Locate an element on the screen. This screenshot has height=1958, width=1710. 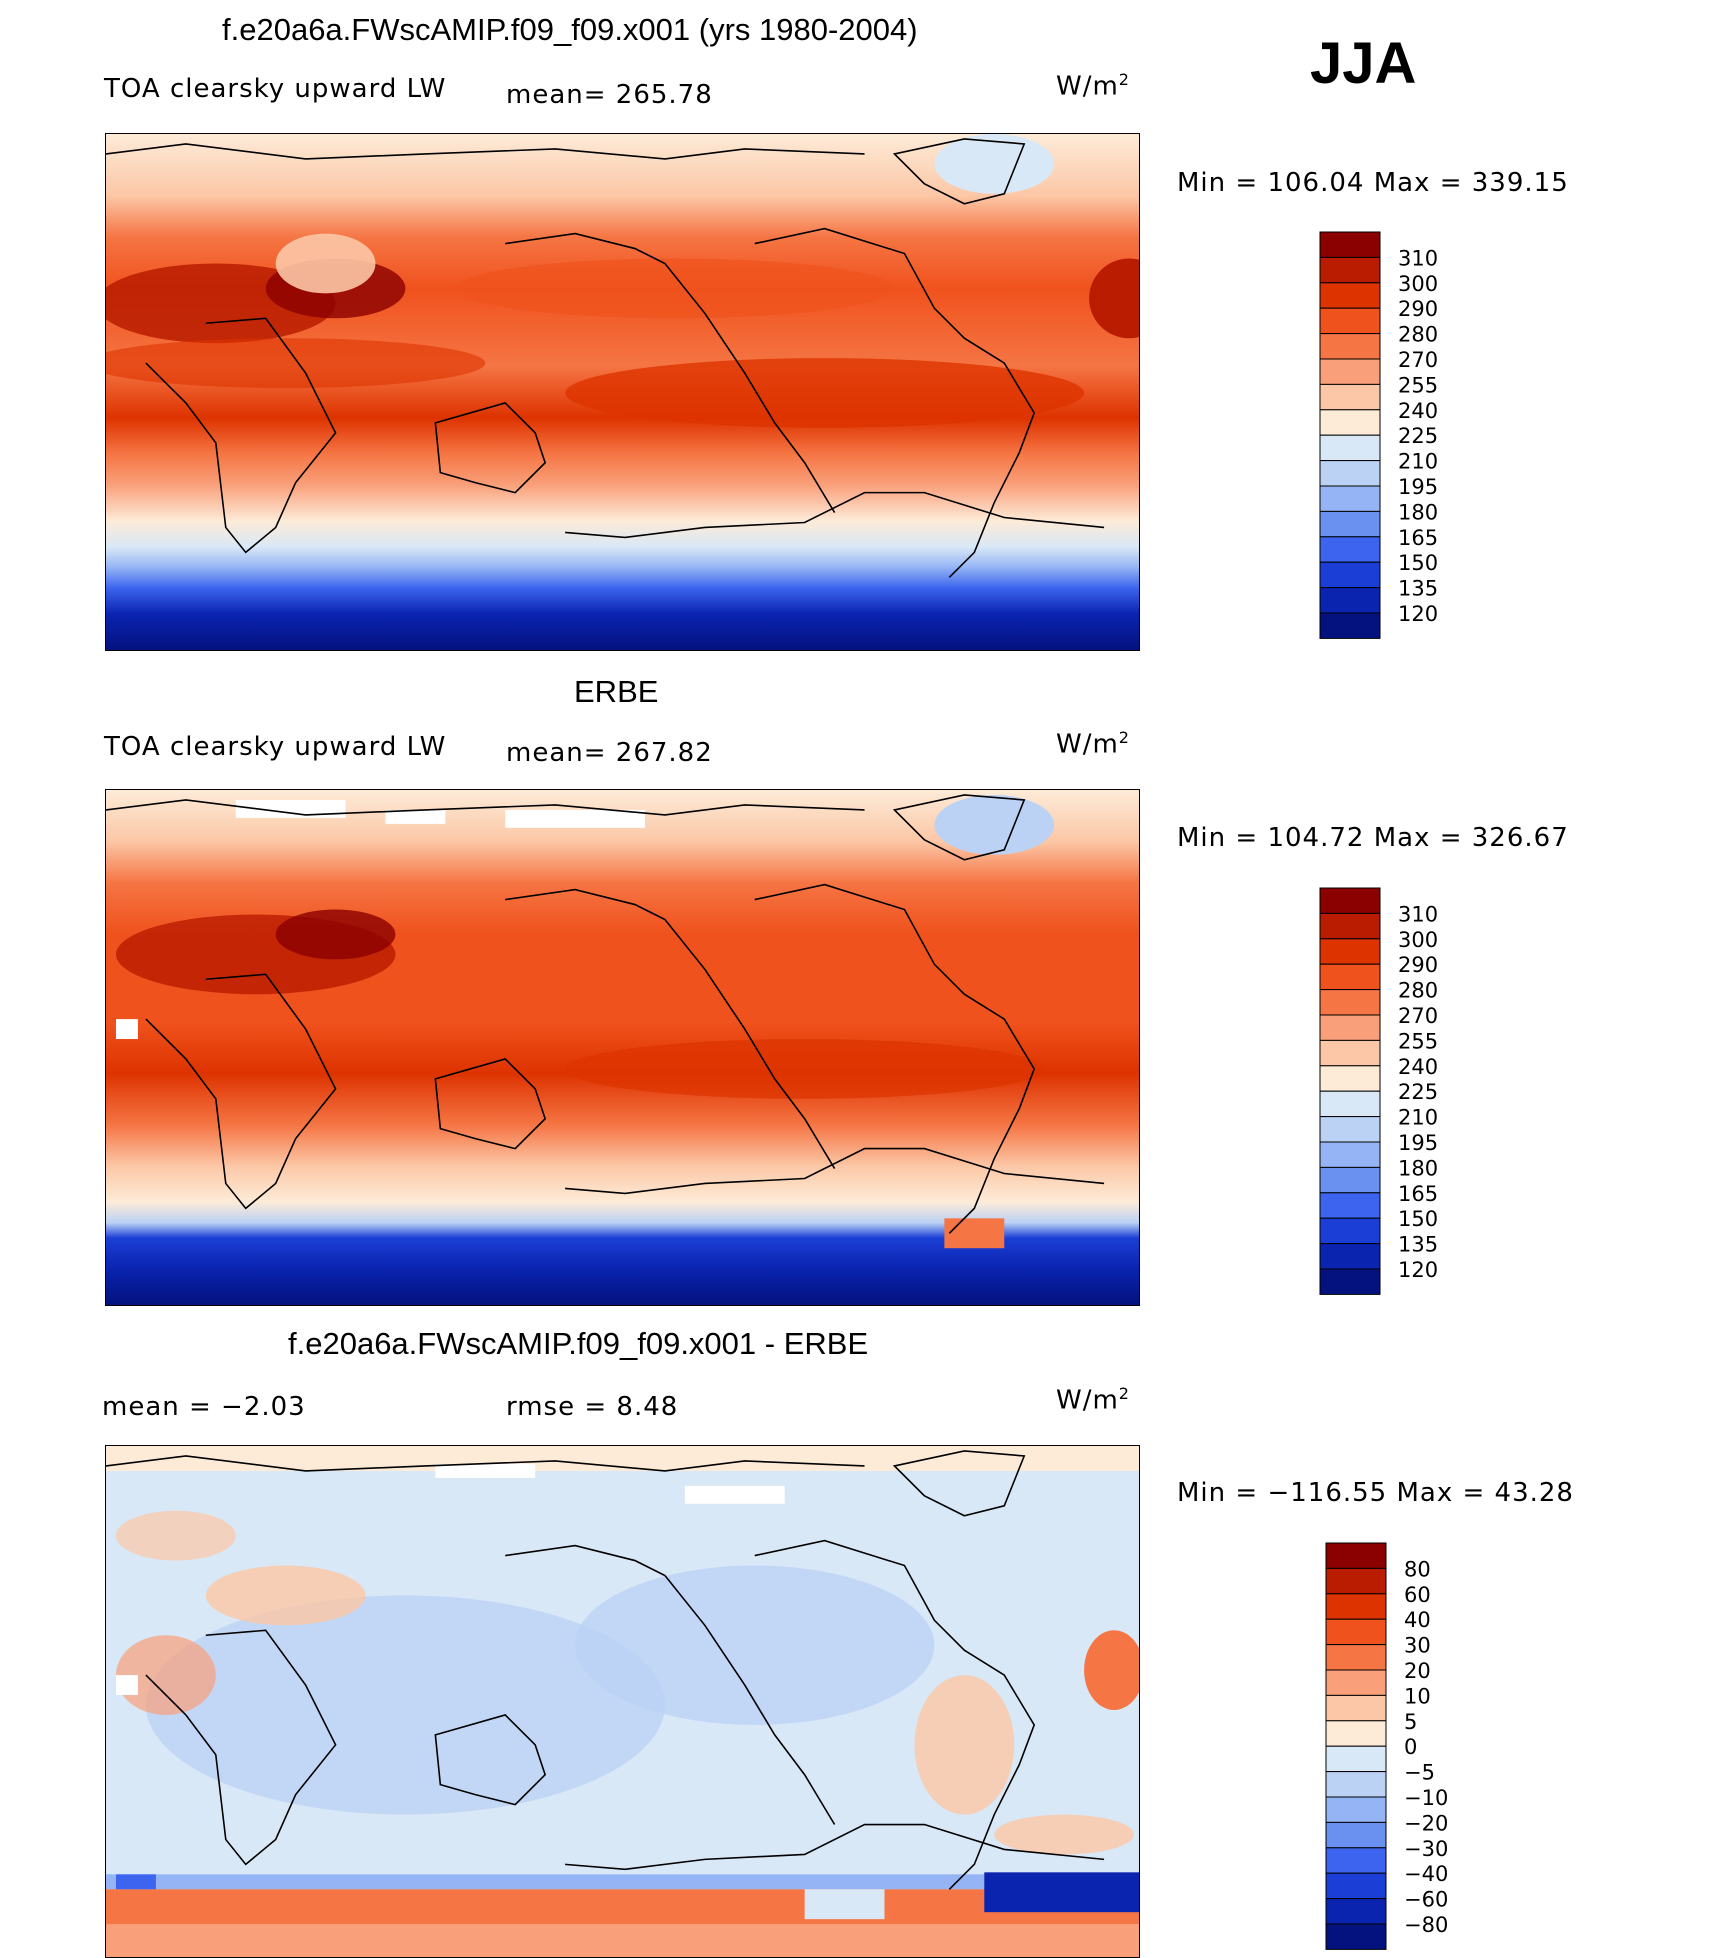
colorbar-label: −80 is located at coordinates (1426, 1925).